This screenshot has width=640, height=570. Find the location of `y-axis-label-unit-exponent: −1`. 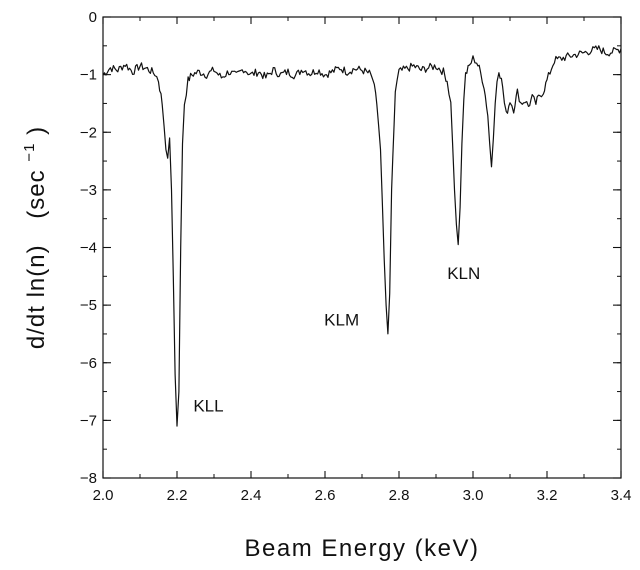

y-axis-label-unit-exponent: −1 is located at coordinates (29, 152).